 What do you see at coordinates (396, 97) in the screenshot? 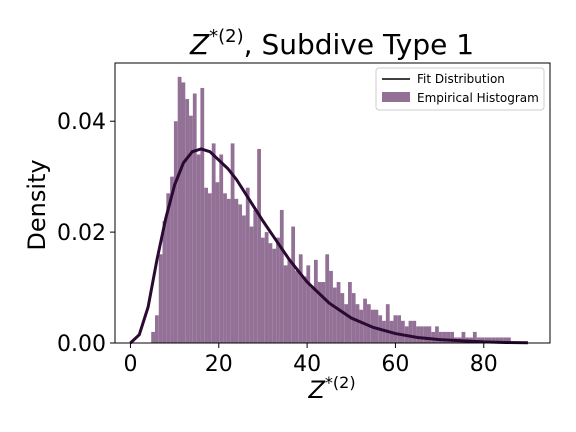
I see `legend-hist-swatch` at bounding box center [396, 97].